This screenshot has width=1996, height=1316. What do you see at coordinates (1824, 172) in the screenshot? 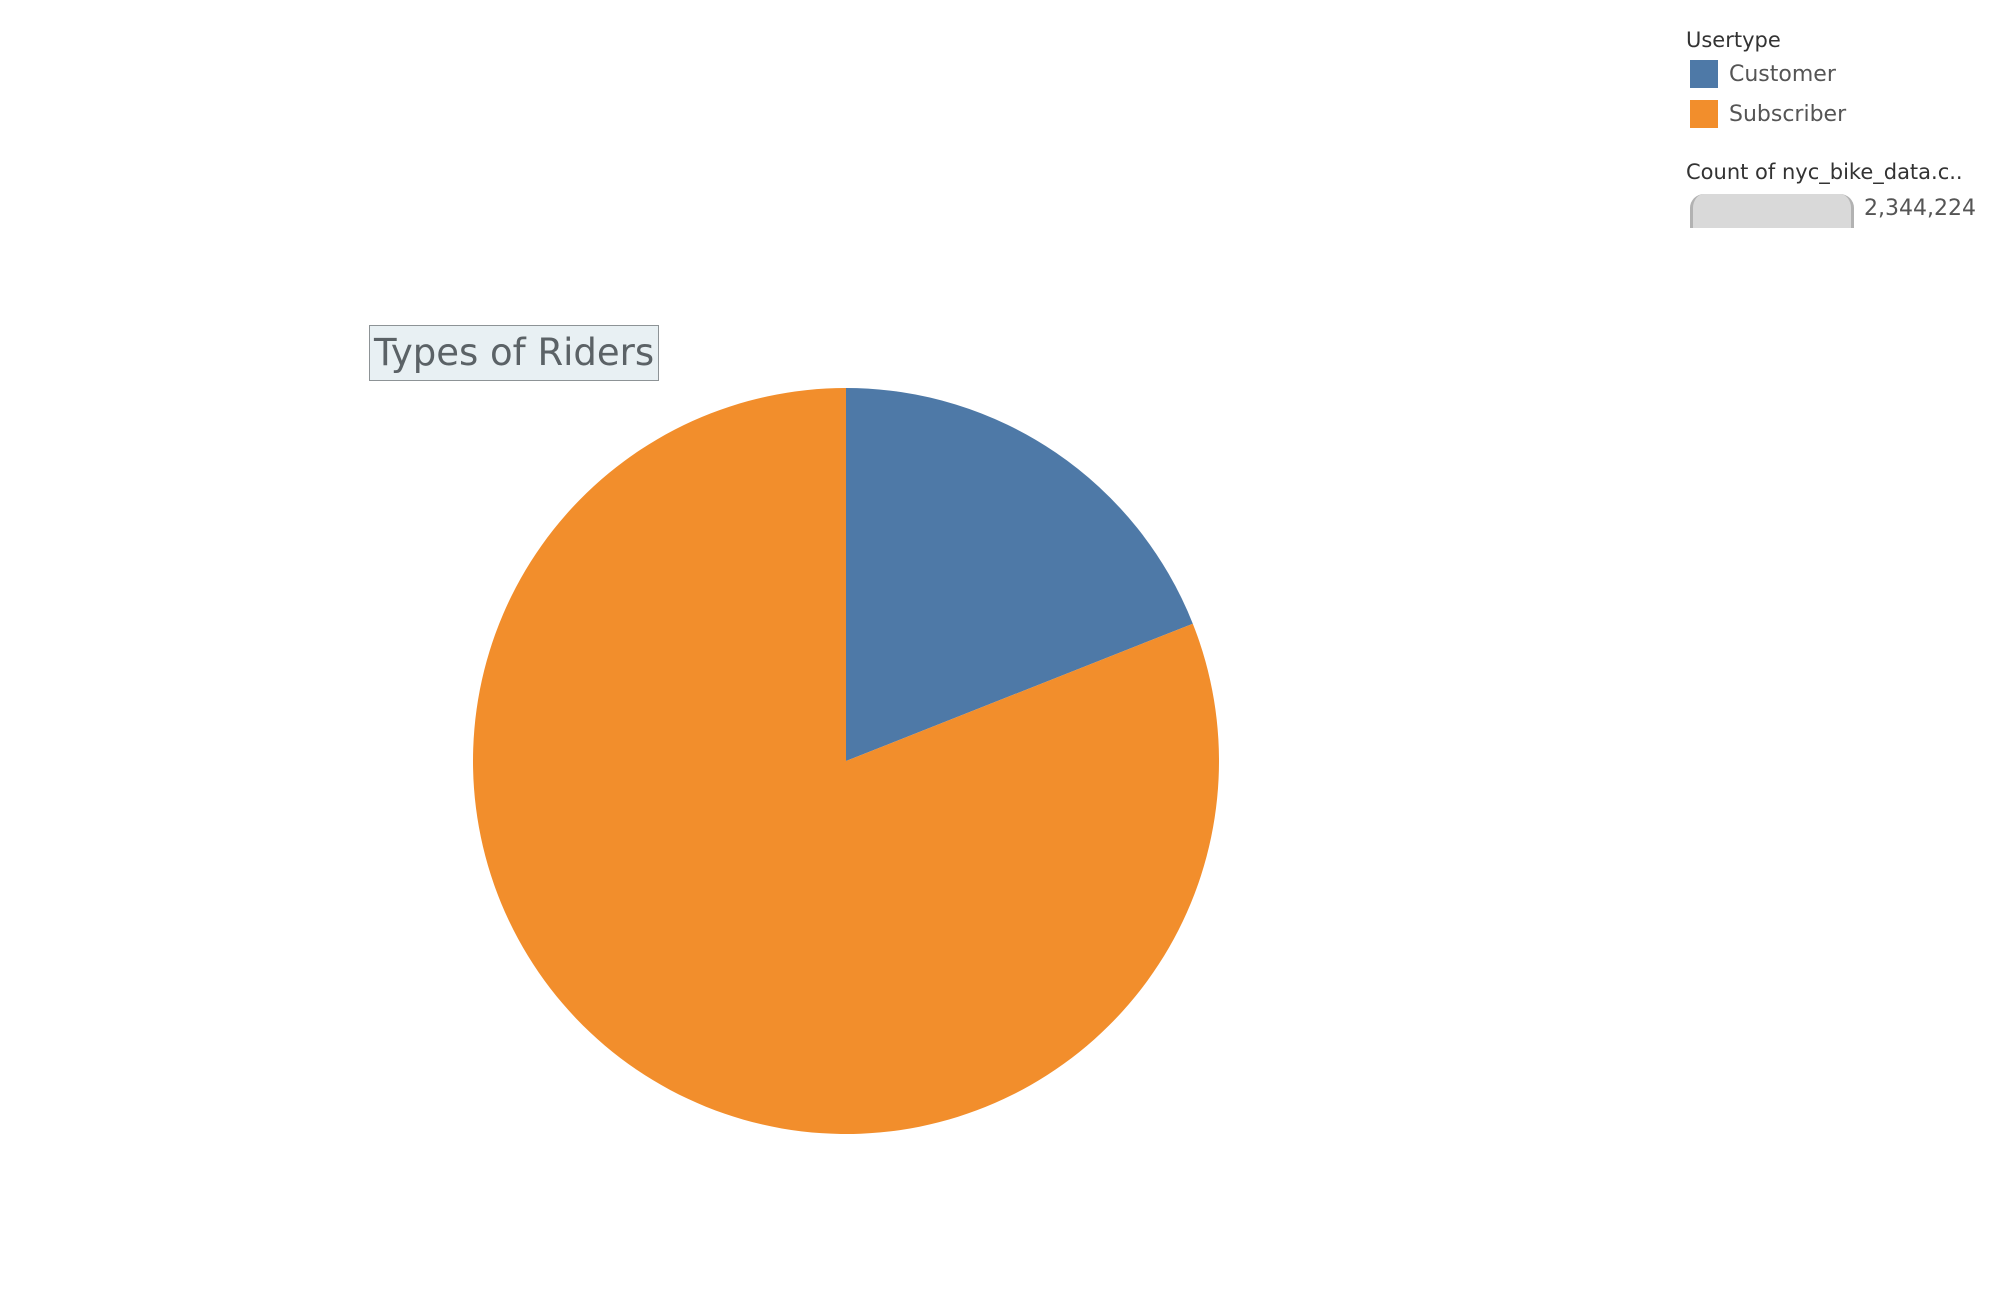
I see `size-legend-title: Count of nyc_bike_data.c..` at bounding box center [1824, 172].